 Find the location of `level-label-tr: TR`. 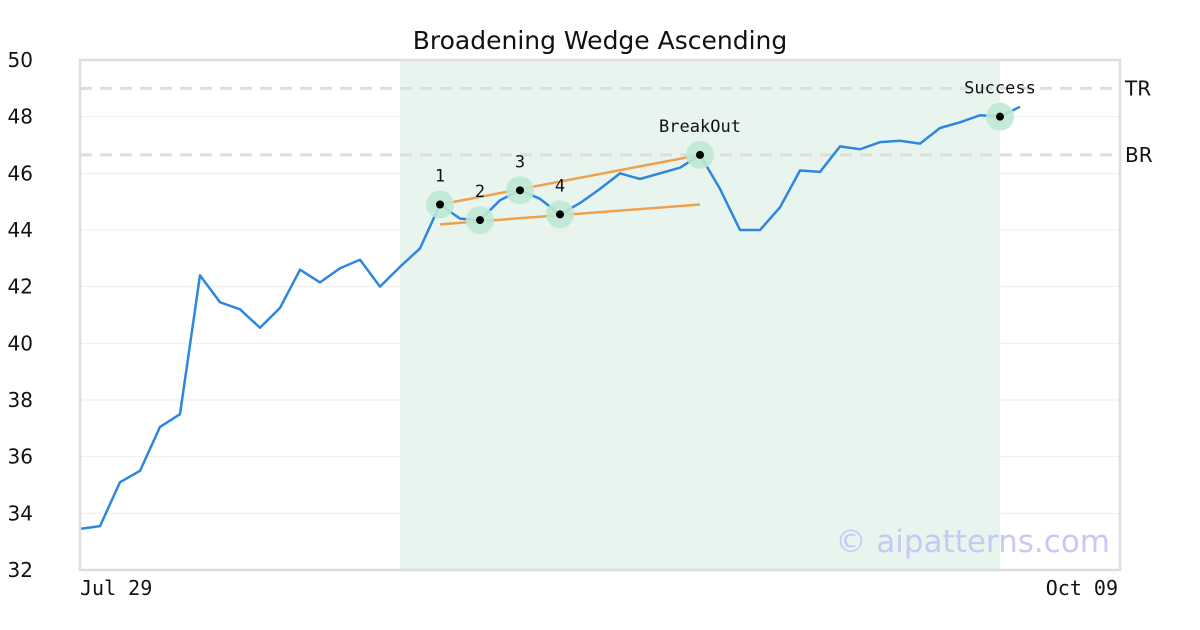

level-label-tr: TR is located at coordinates (1137, 88).